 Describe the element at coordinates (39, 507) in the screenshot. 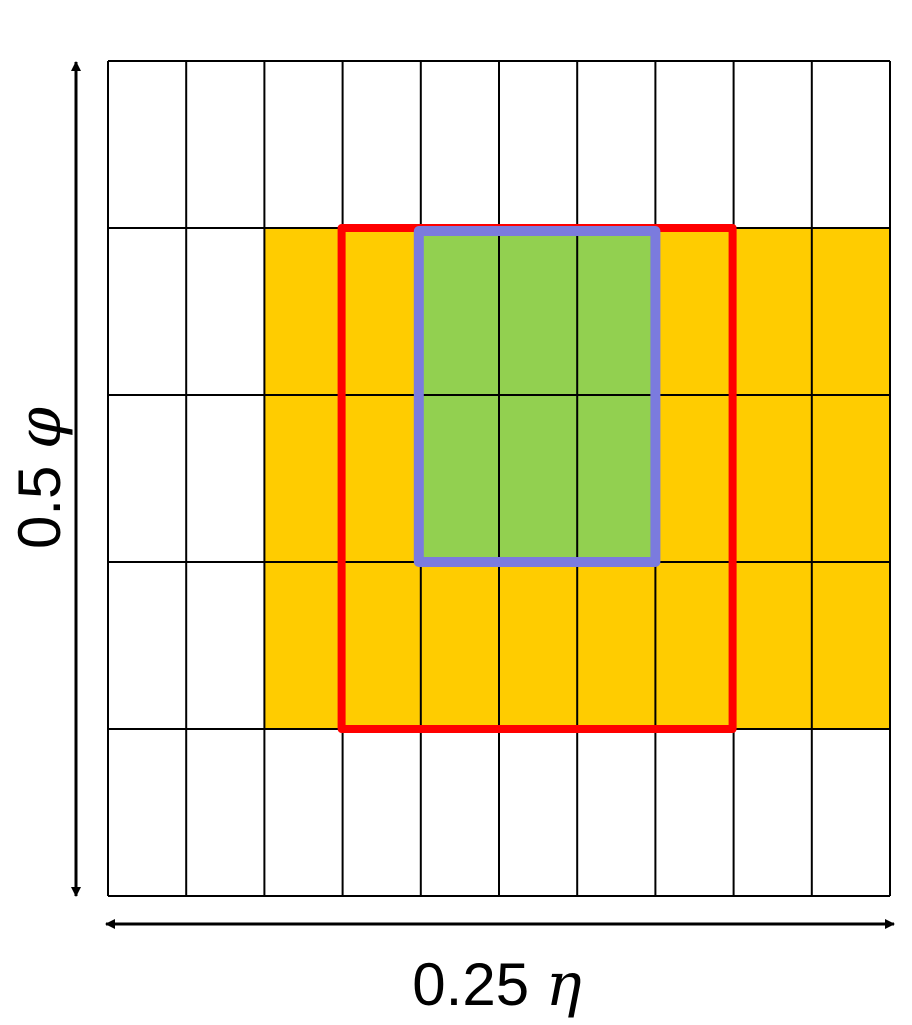

I see `phi-axis-value: 0.5` at that location.